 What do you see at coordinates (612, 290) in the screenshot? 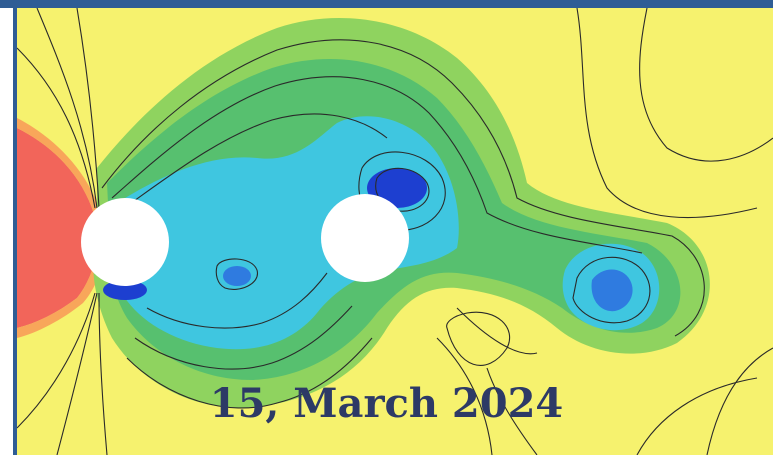
I see `right-vortex-core` at bounding box center [612, 290].